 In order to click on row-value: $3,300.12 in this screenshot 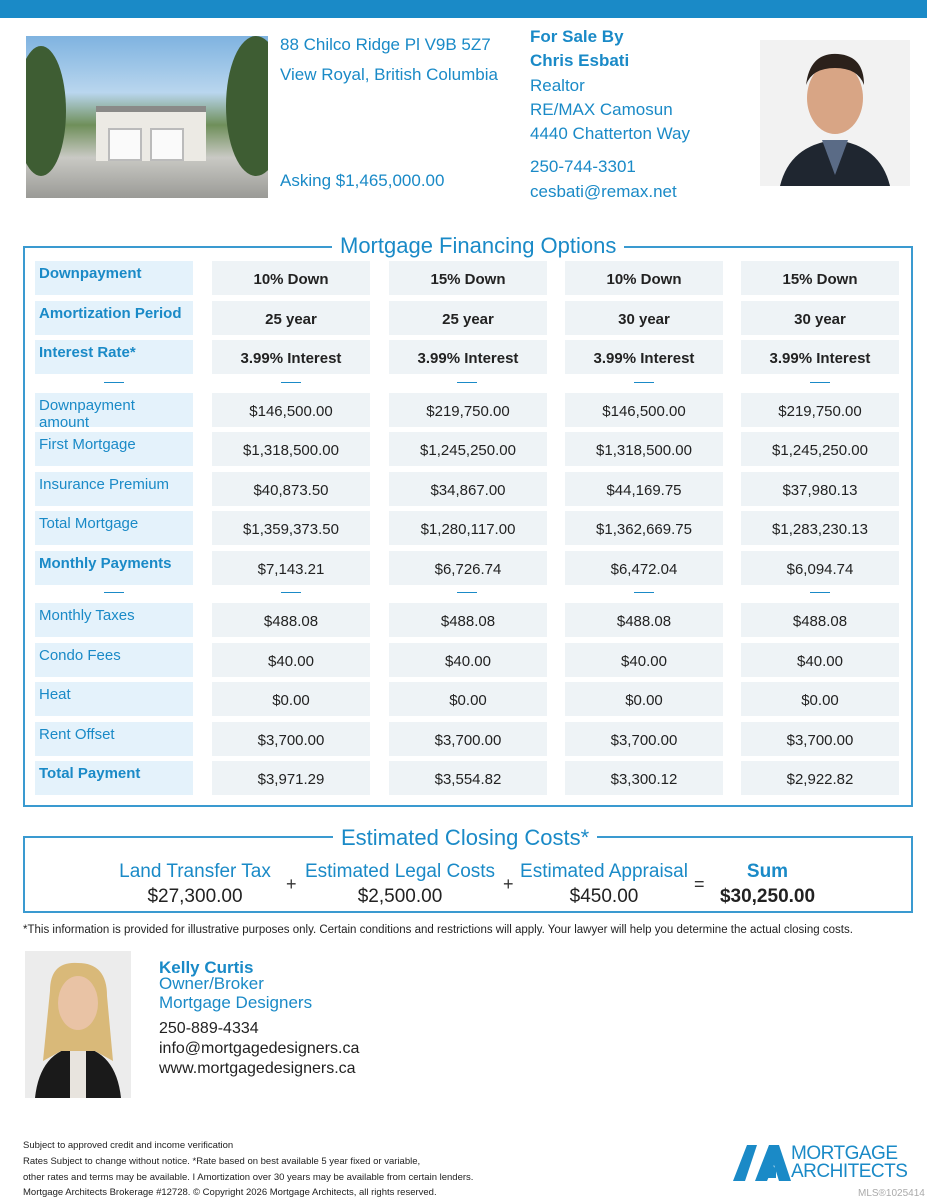, I will do `click(644, 778)`.